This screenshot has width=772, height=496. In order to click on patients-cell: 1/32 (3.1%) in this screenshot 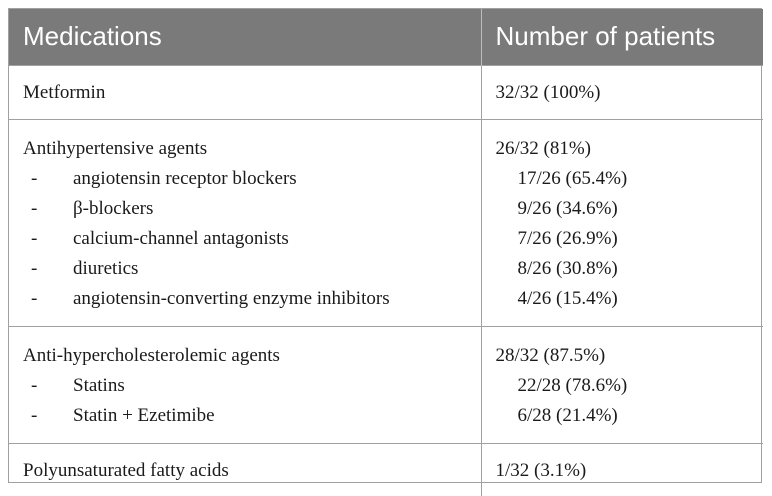, I will do `click(621, 469)`.